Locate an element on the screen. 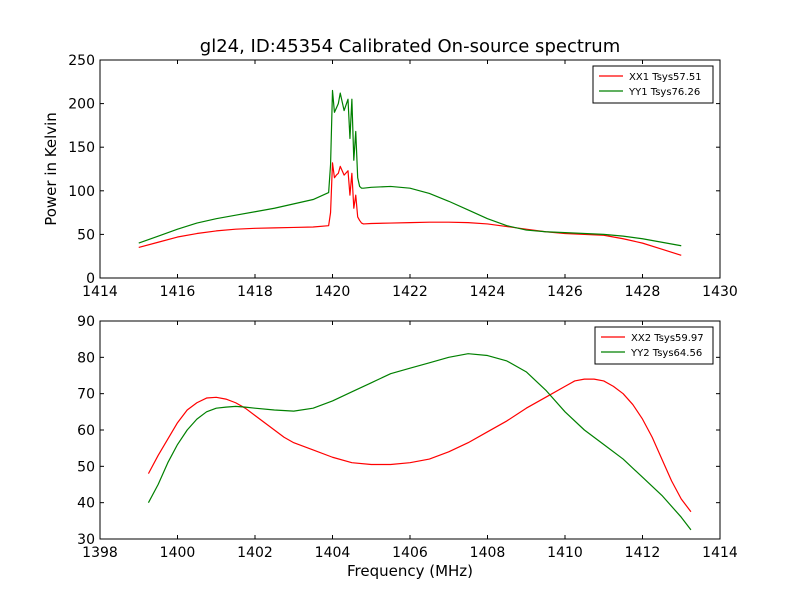 This screenshot has height=604, width=800. y-tick-label: 70 is located at coordinates (86, 395).